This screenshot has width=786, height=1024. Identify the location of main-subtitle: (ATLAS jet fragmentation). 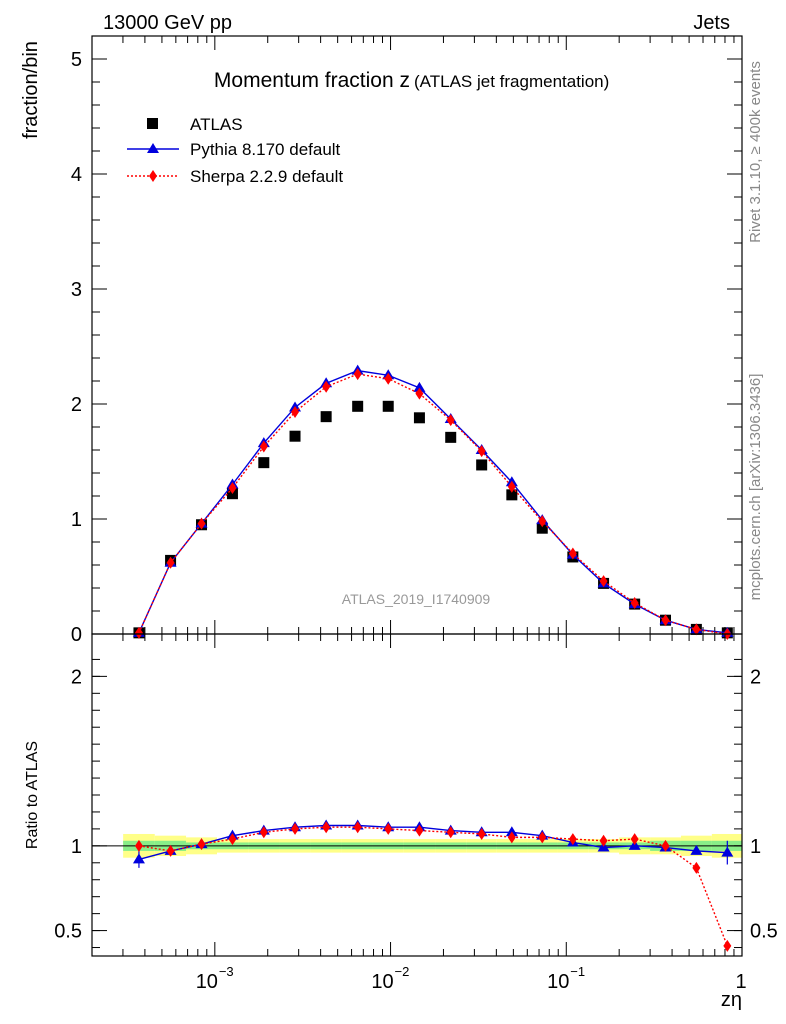
(511, 81).